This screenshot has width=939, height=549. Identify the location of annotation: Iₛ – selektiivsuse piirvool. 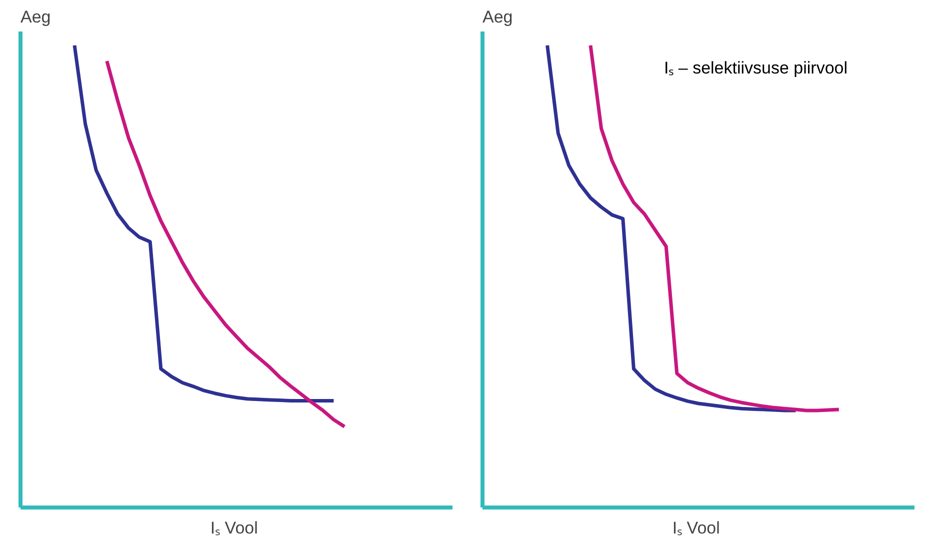
(756, 68).